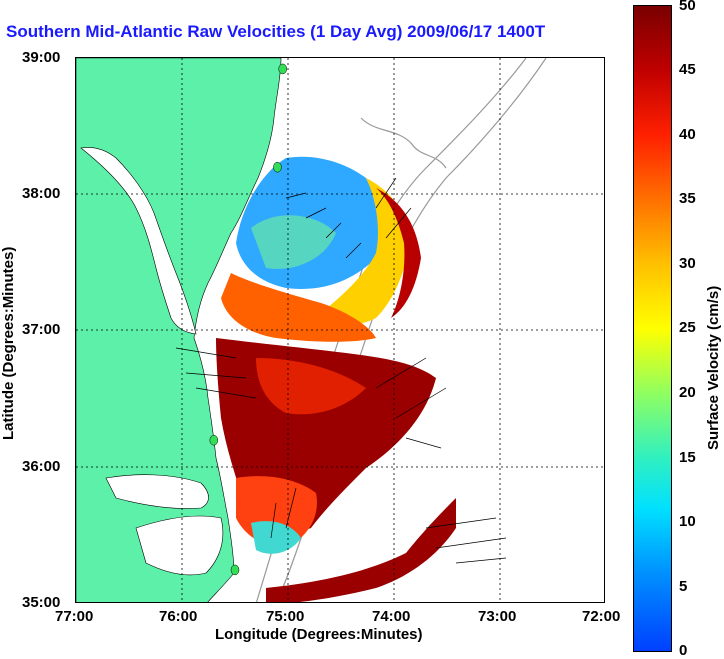 This screenshot has width=724, height=659. I want to click on albemarle-sound, so click(157, 491).